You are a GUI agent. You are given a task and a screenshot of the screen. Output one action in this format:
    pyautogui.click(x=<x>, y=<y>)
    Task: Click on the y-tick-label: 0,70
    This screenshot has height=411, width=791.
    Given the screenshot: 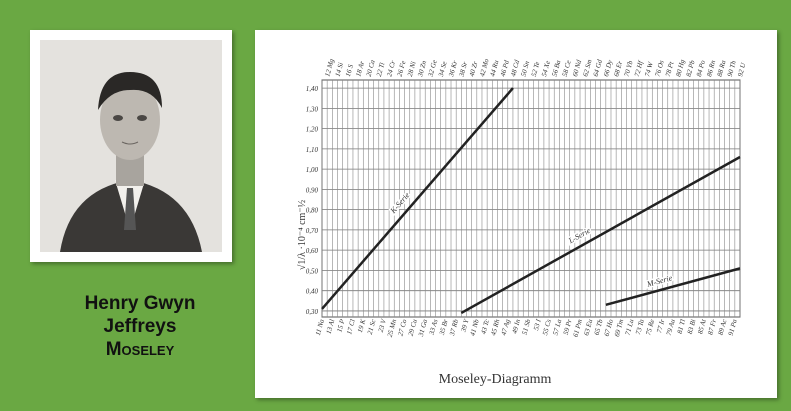 What is the action you would take?
    pyautogui.click(x=312, y=231)
    